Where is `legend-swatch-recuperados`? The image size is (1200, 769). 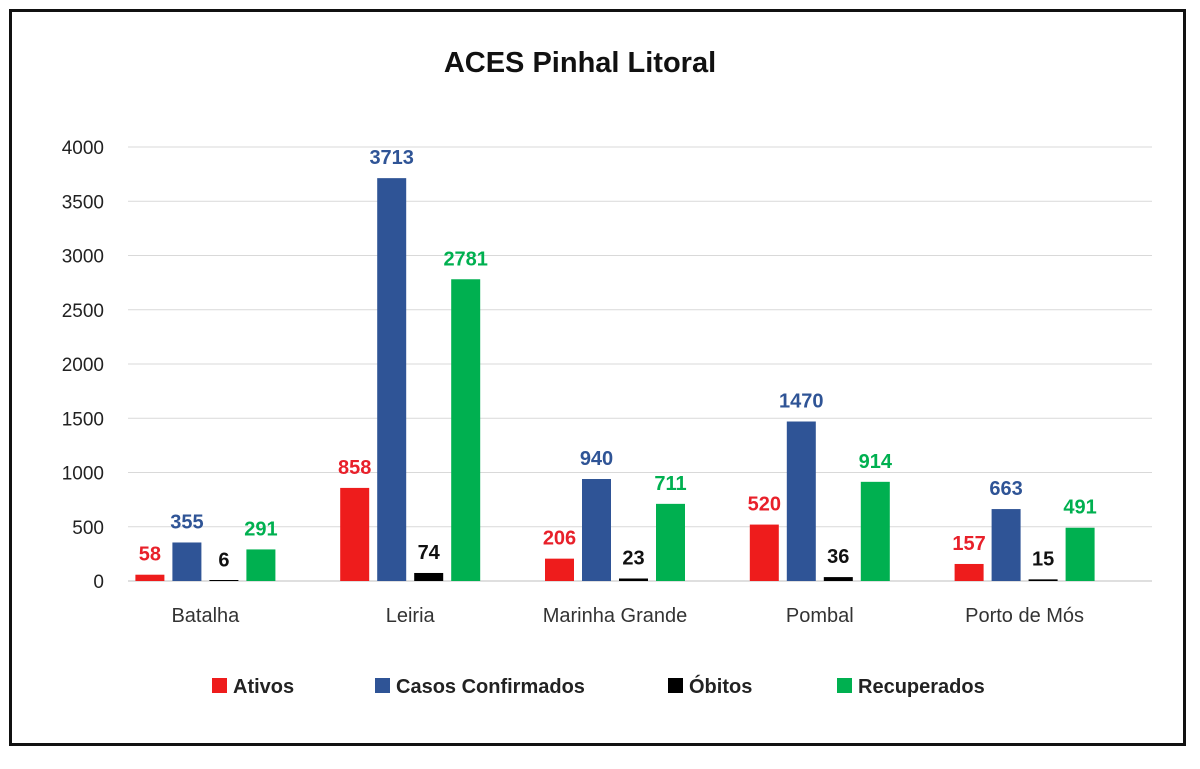 legend-swatch-recuperados is located at coordinates (844, 685).